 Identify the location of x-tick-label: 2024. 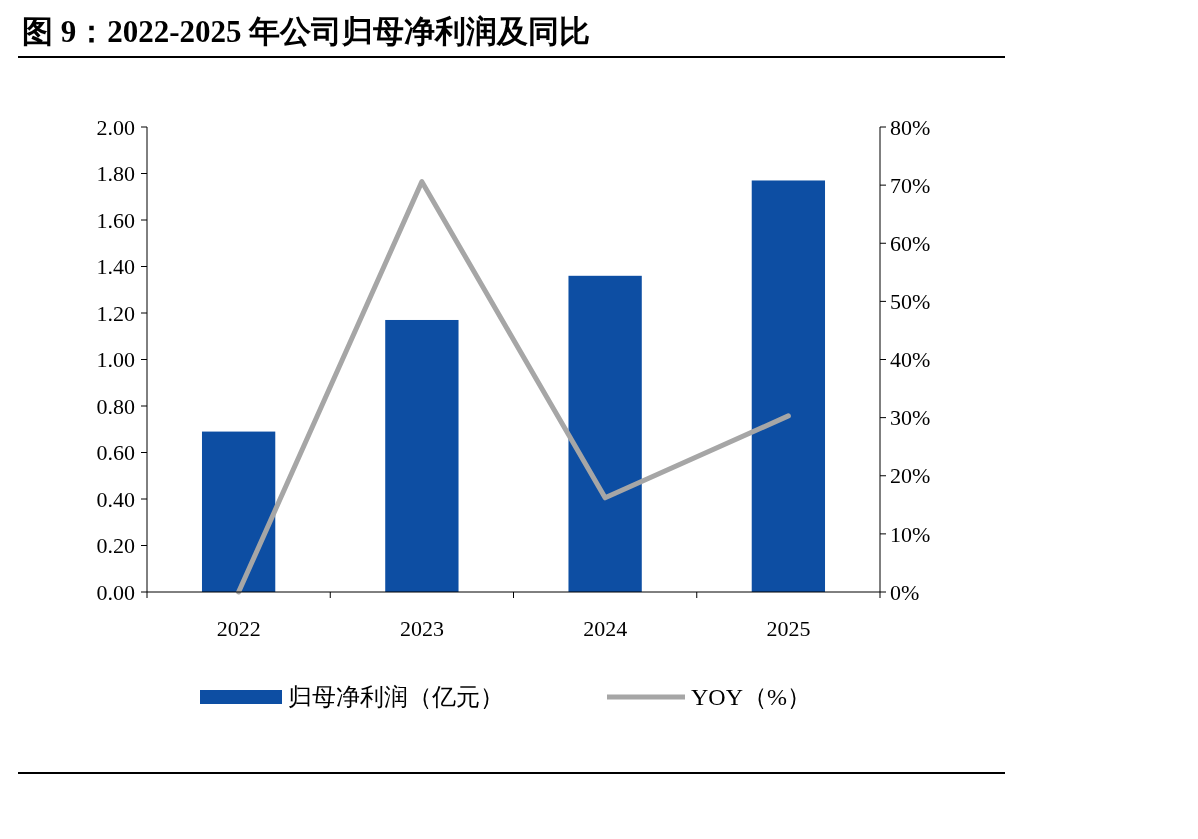
(605, 628).